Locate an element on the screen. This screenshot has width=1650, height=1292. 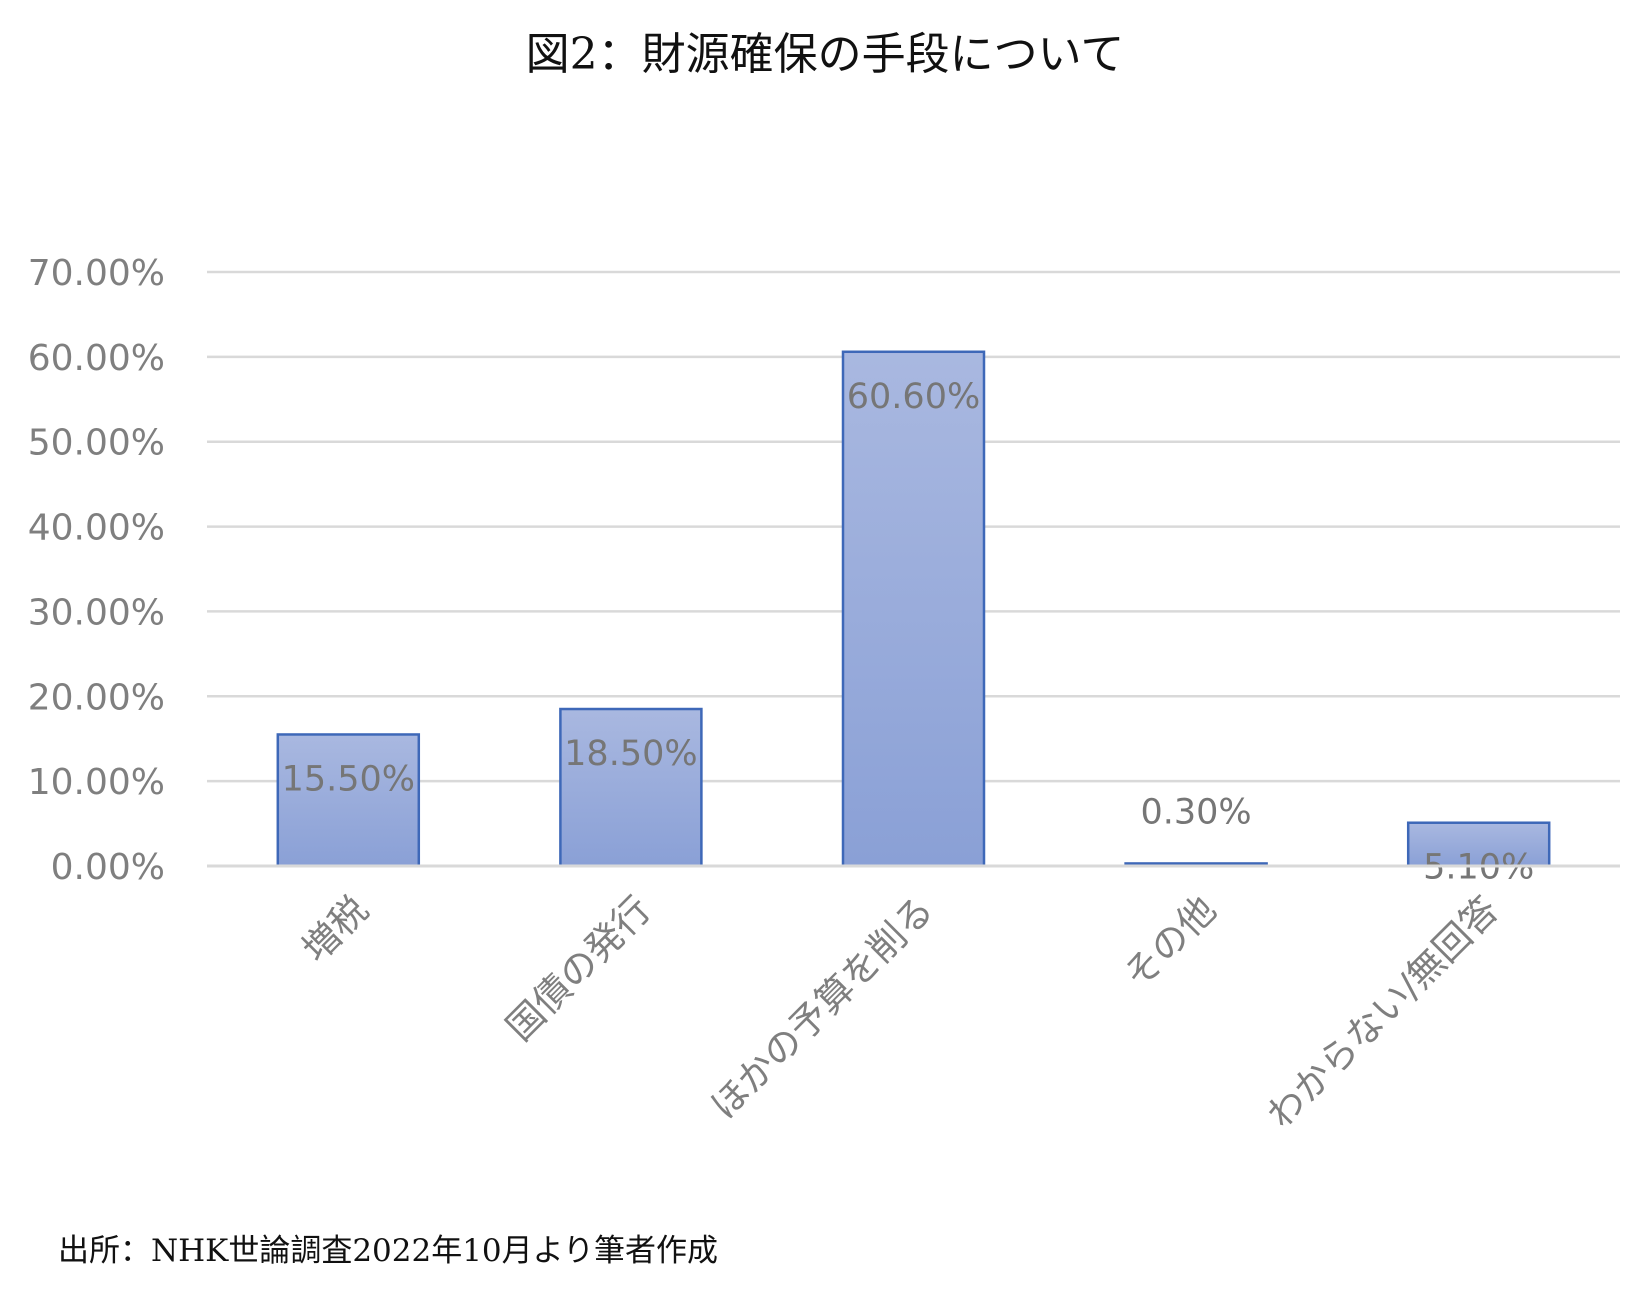
data-label: 15.50% is located at coordinates (348, 779).